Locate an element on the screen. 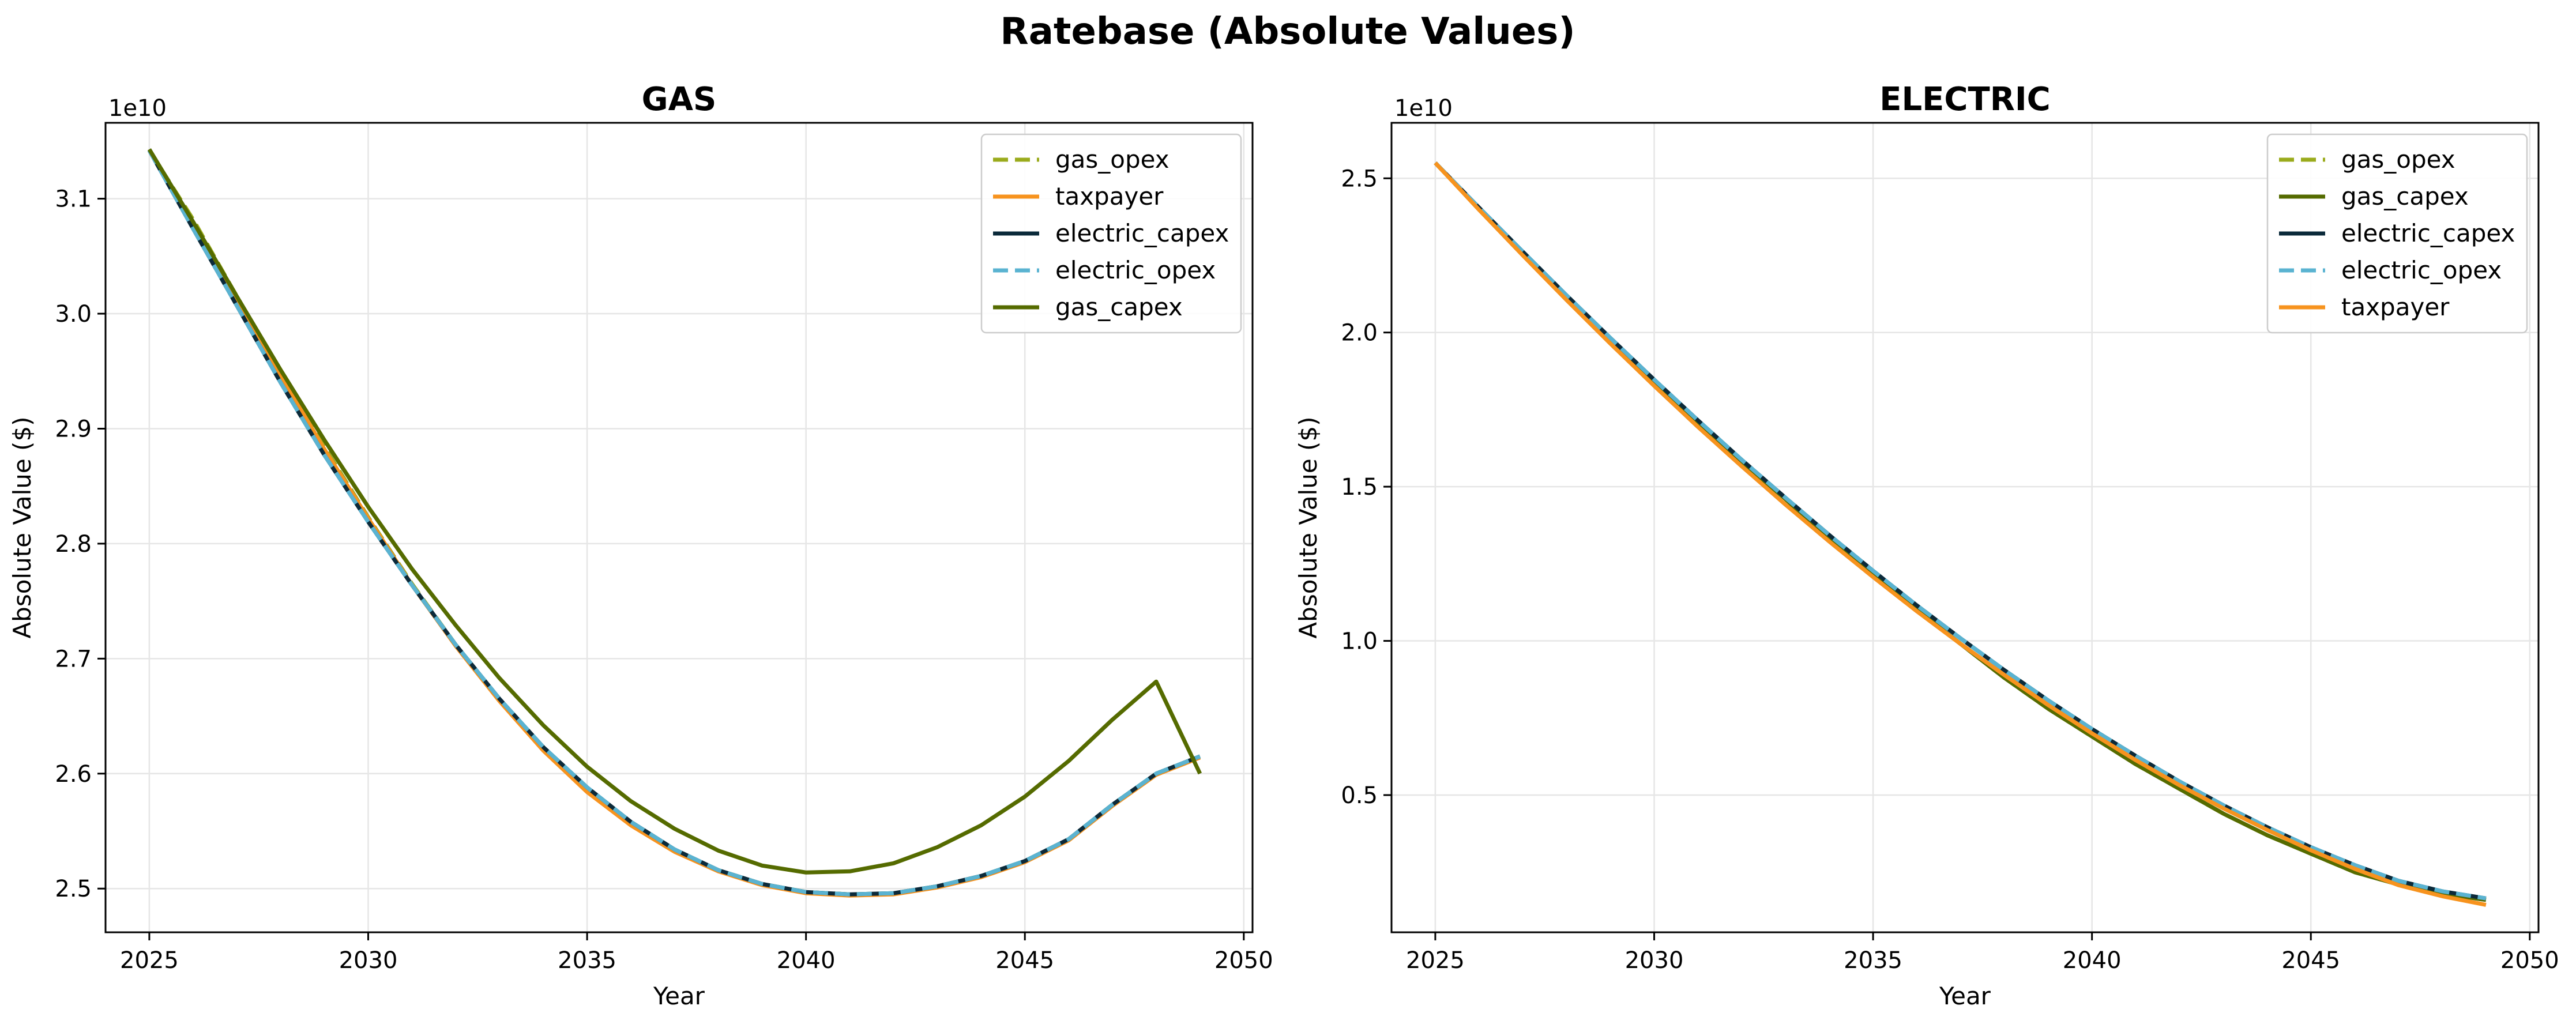 This screenshot has height=1028, width=2576. figure-title: Ratebase (Absolute Values) is located at coordinates (1287, 31).